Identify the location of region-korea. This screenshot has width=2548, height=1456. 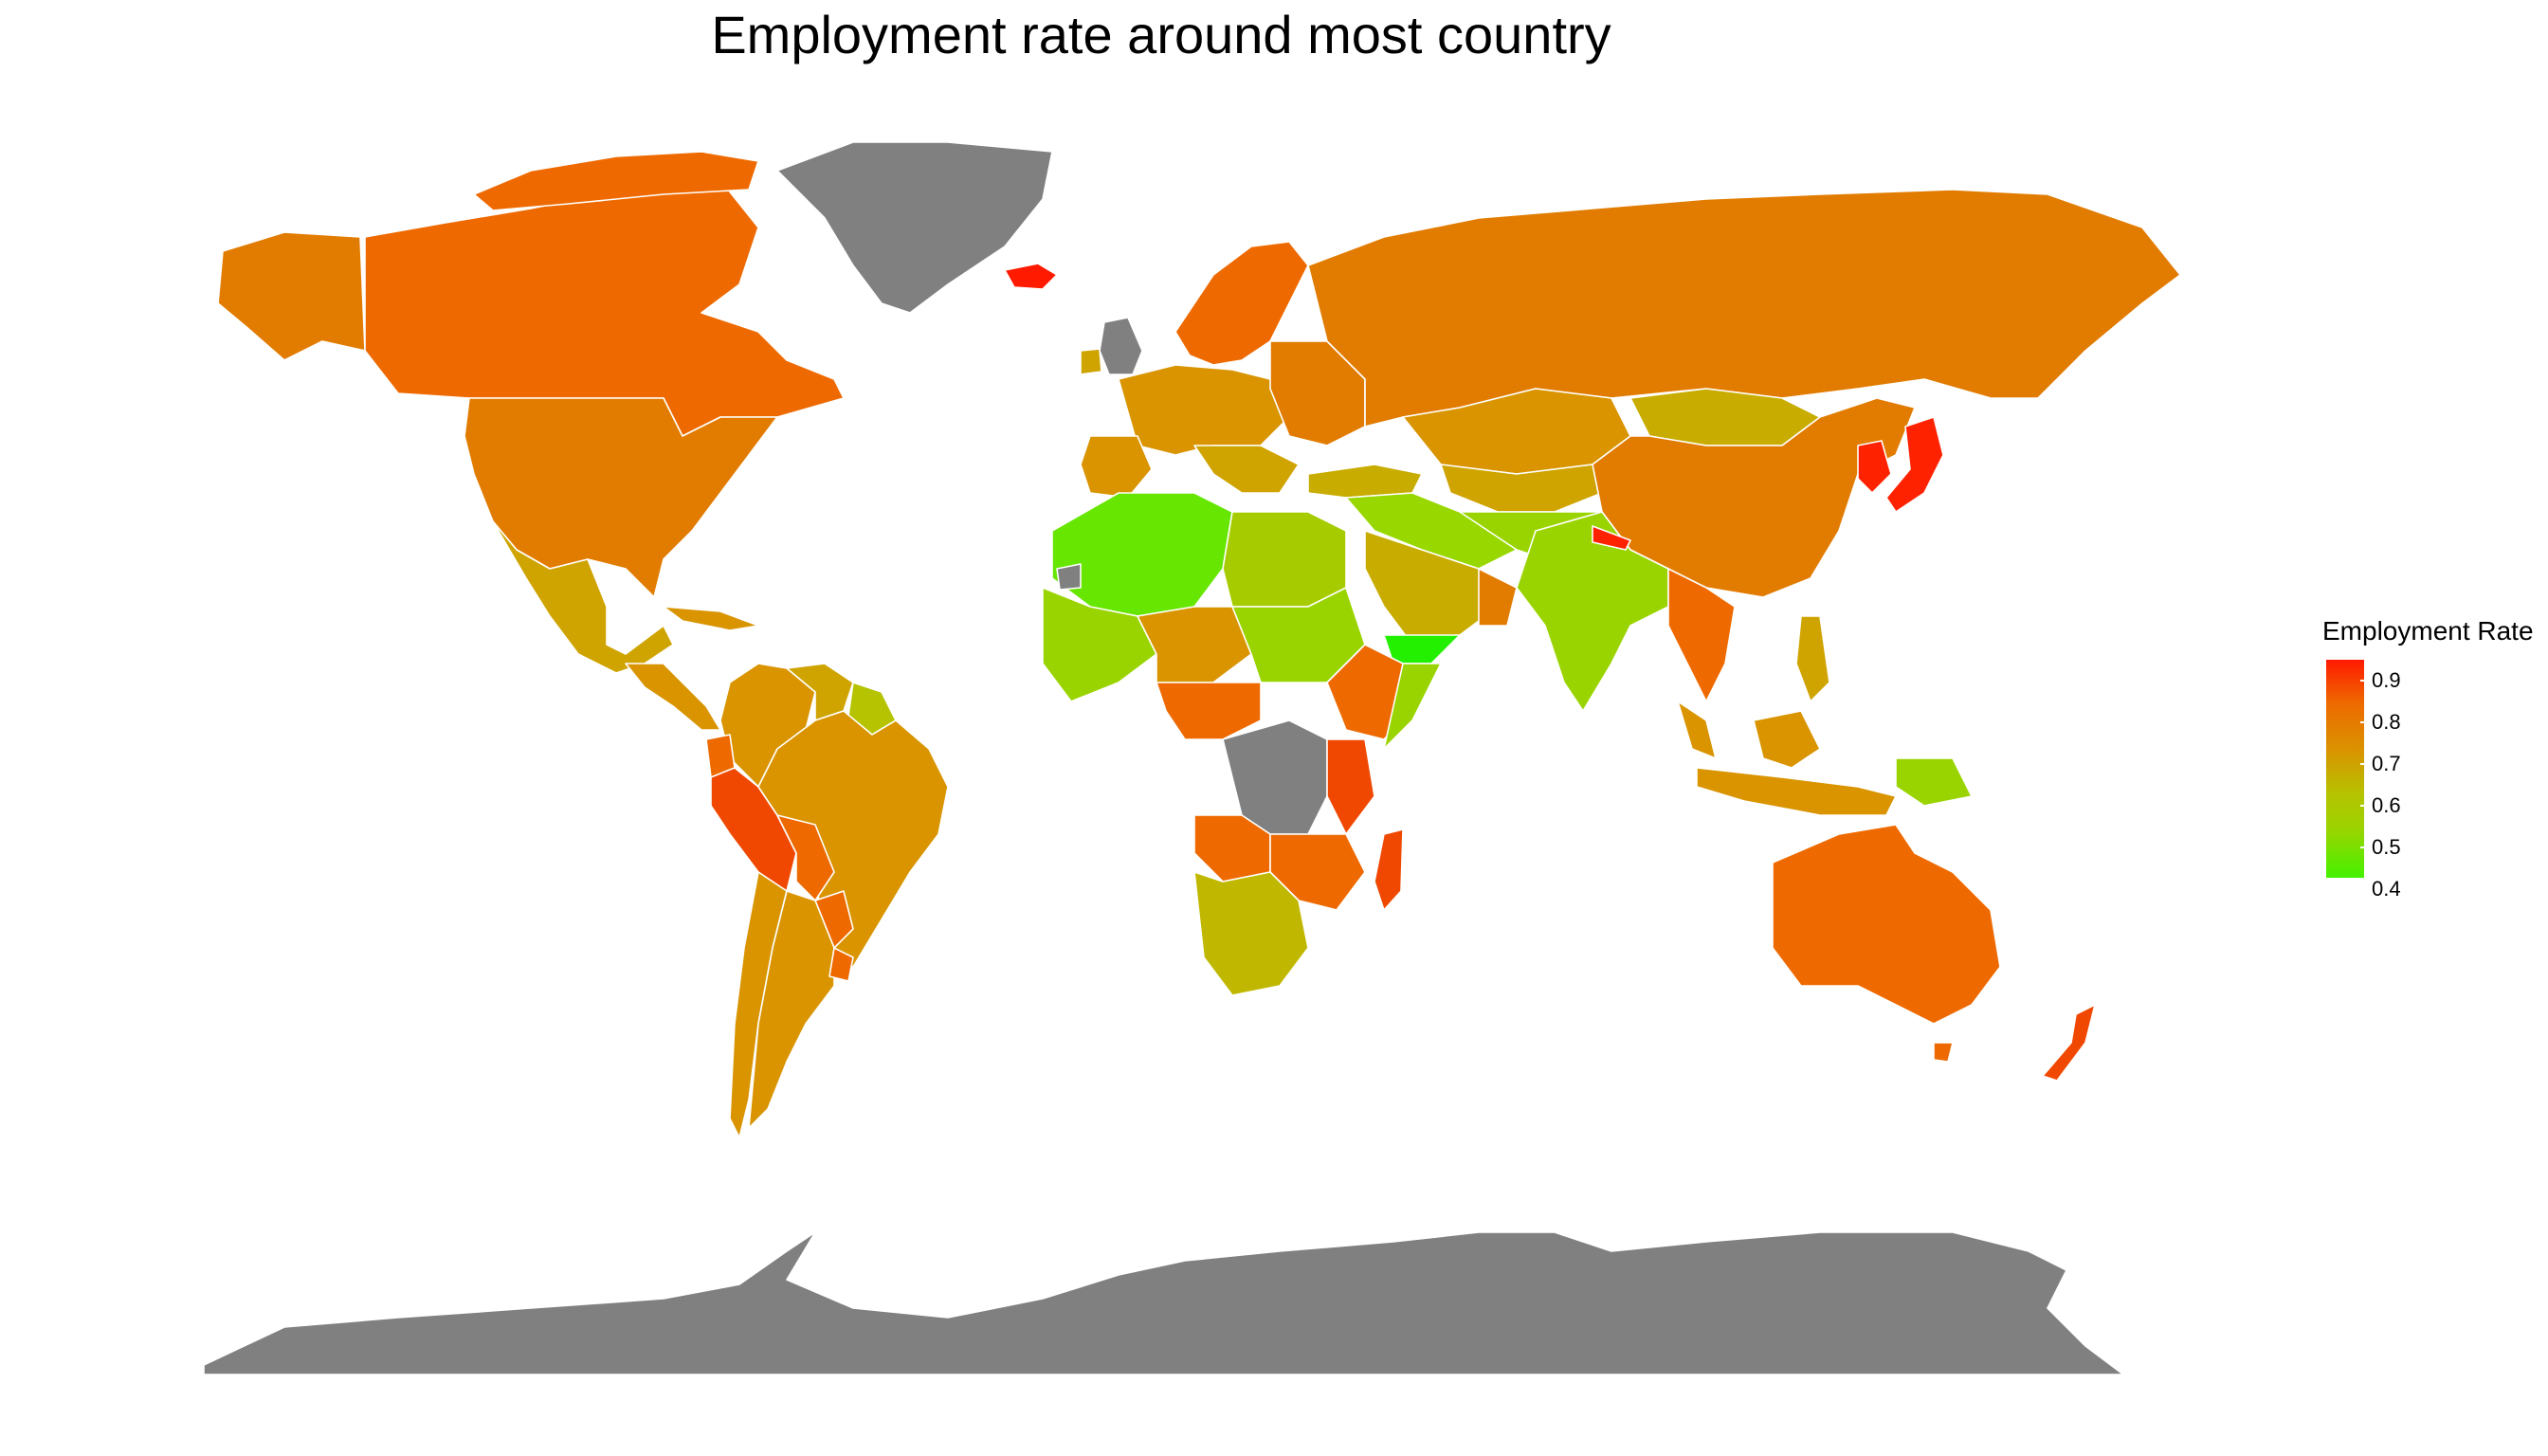
(1874, 467).